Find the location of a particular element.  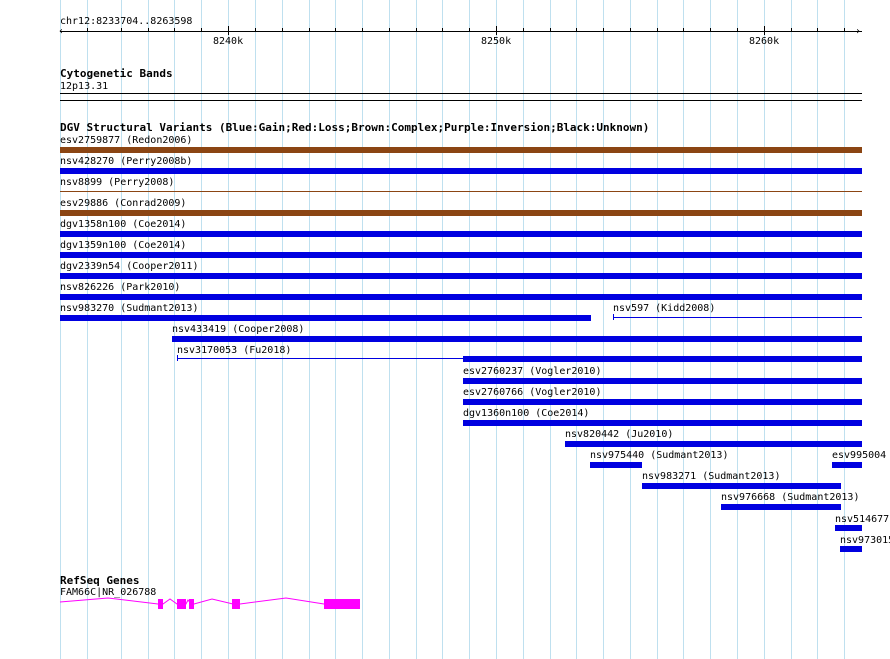

variant-label: dgv2339n54 (Cooper2011) is located at coordinates (129, 266).